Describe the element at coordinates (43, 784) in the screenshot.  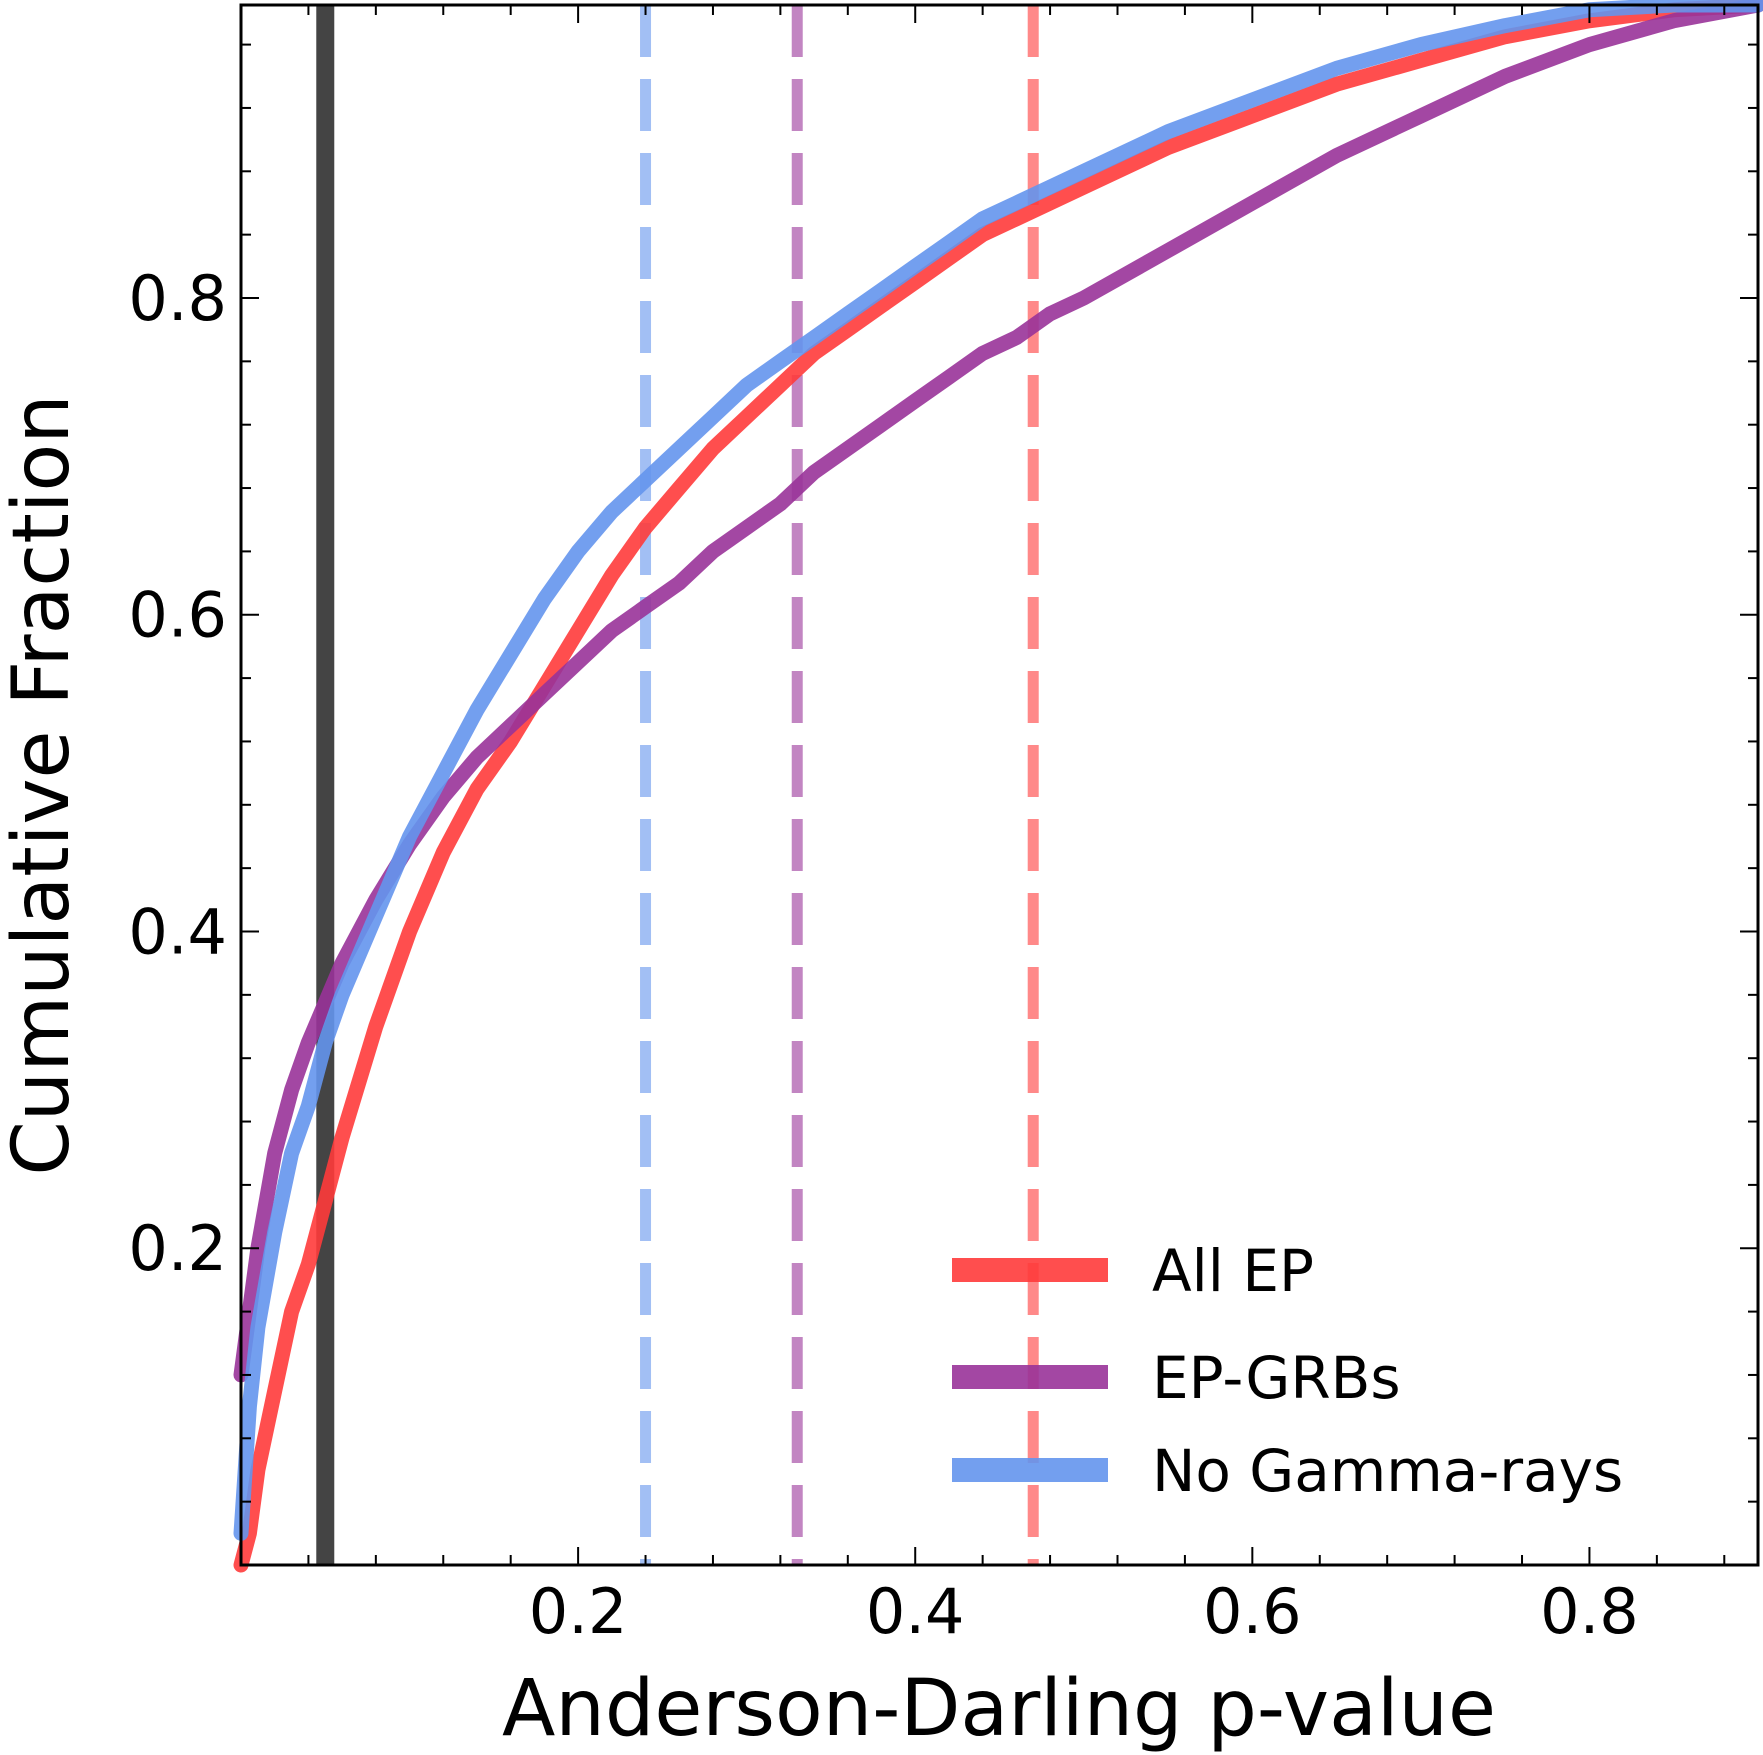
I see `y-axis-title: Cumulative Fraction` at that location.